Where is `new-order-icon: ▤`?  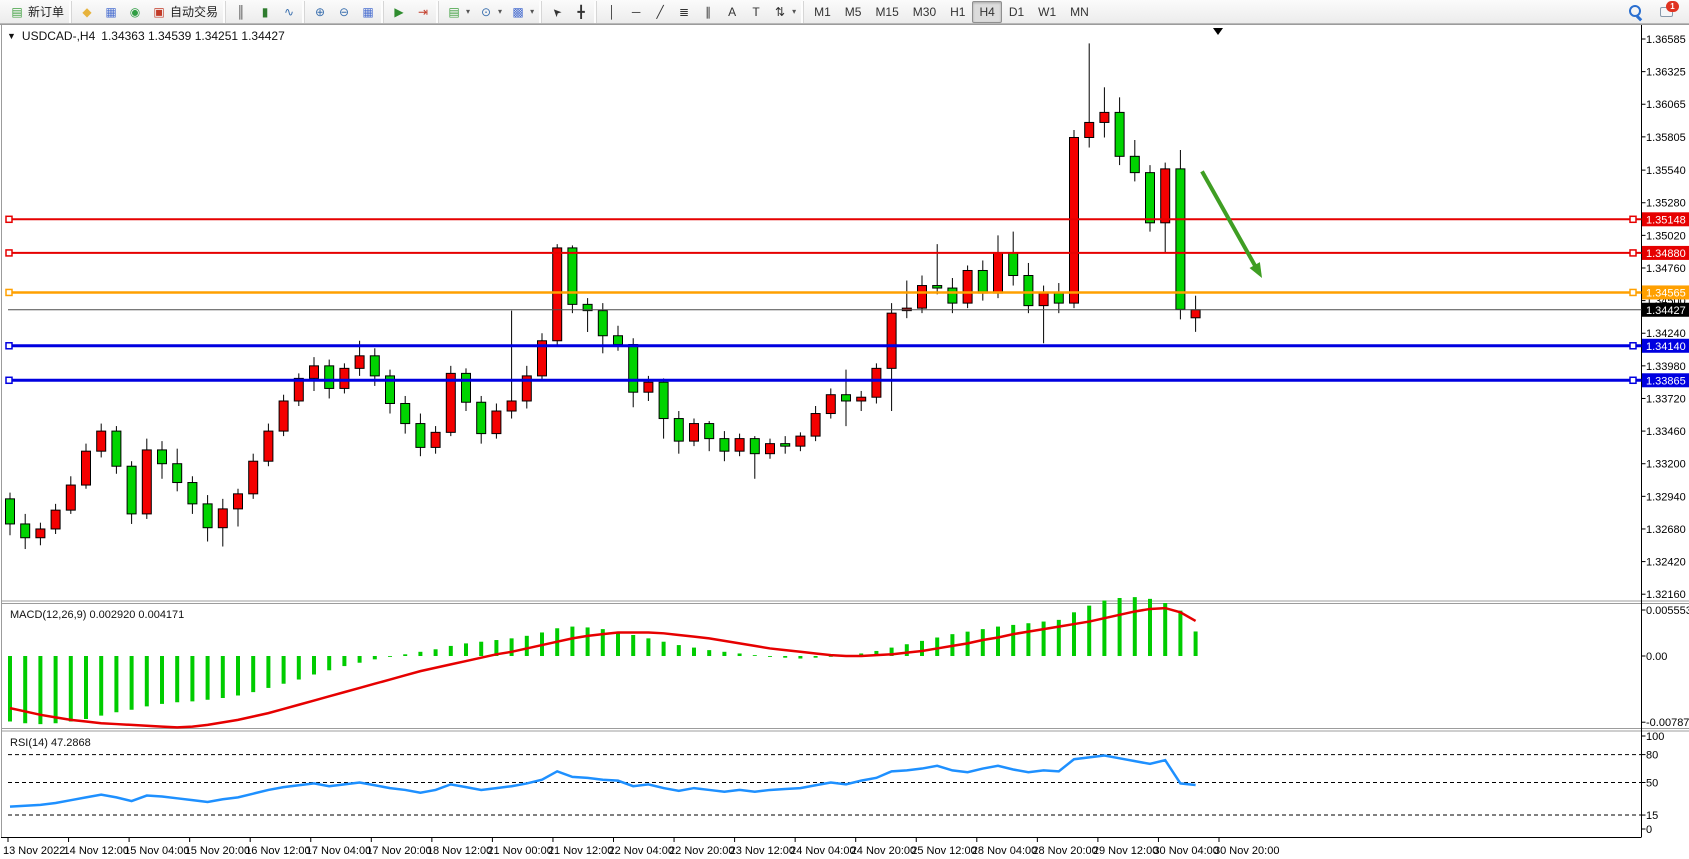
new-order-icon: ▤ is located at coordinates (17, 11).